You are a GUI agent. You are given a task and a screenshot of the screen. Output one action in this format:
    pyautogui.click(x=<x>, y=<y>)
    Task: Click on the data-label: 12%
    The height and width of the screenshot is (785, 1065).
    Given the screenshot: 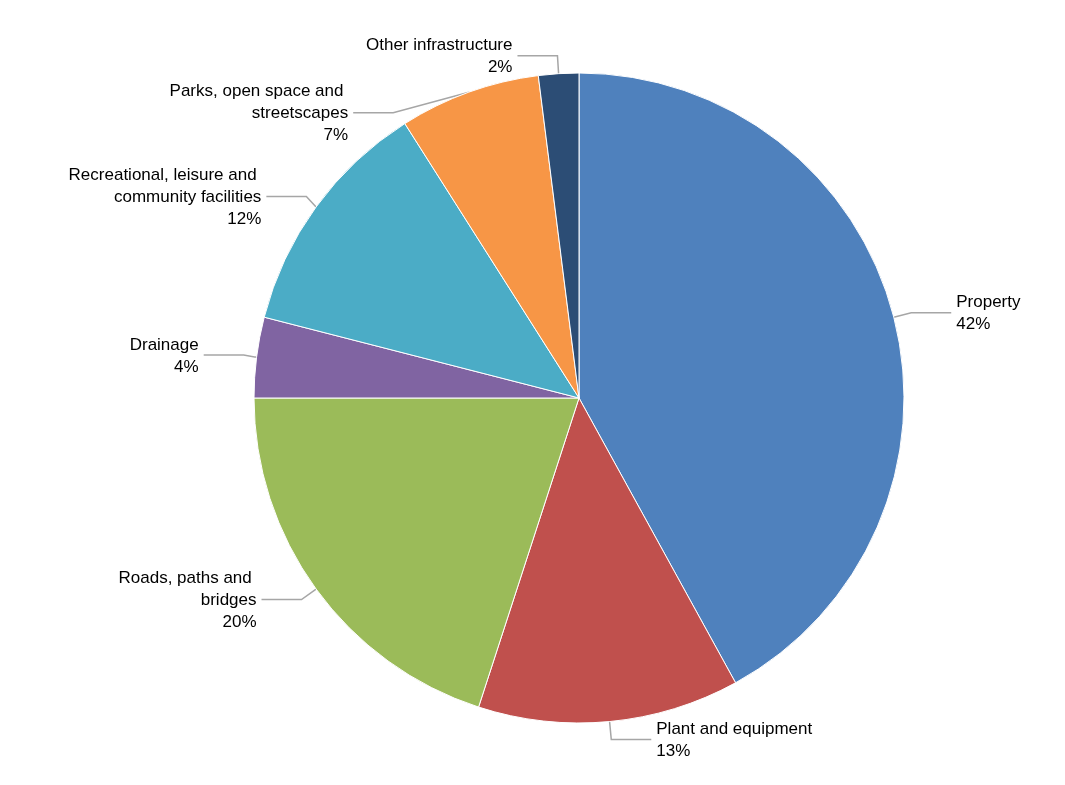 What is the action you would take?
    pyautogui.click(x=244, y=218)
    